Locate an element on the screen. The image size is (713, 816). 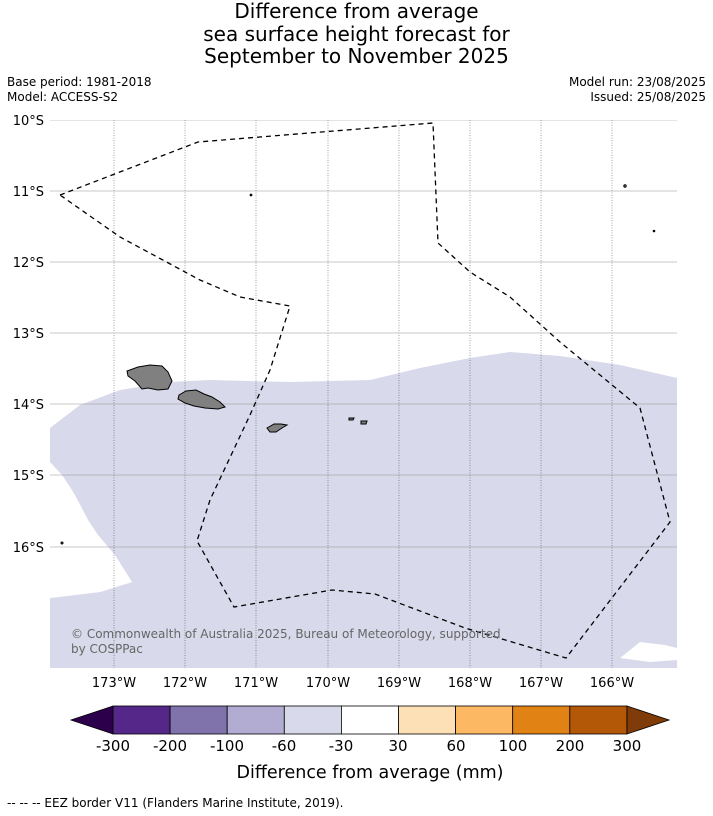
cb-label-6: 60 is located at coordinates (455, 746).